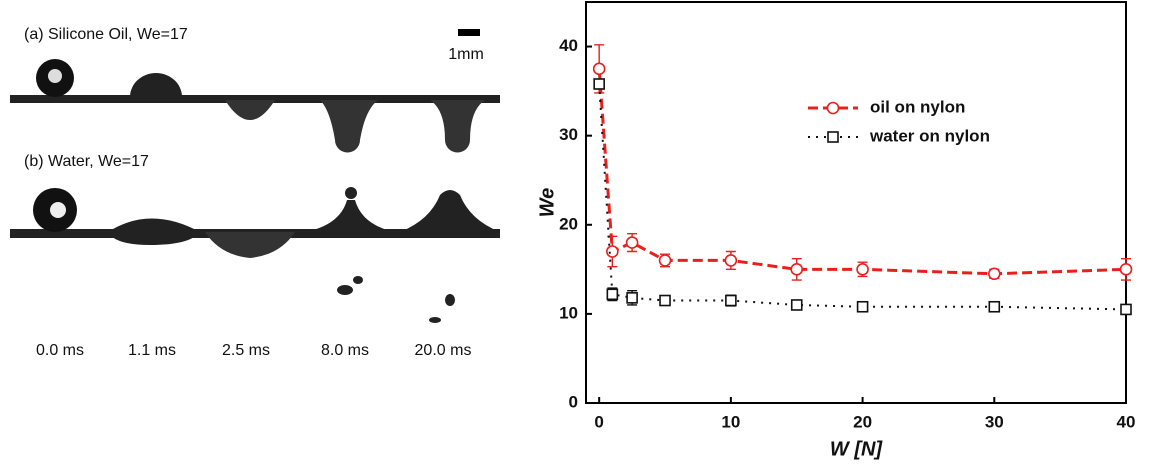  What do you see at coordinates (862, 421) in the screenshot?
I see `x-tick-label: 20` at bounding box center [862, 421].